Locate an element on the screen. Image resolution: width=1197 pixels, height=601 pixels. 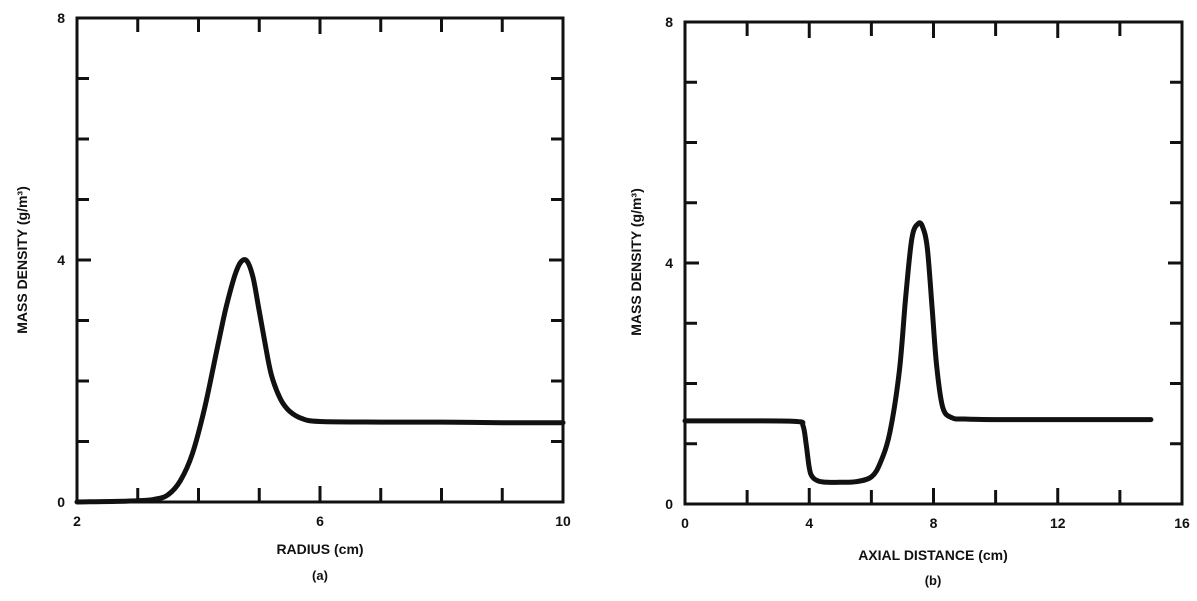
y-tick-label-a: 4 is located at coordinates (61, 260).